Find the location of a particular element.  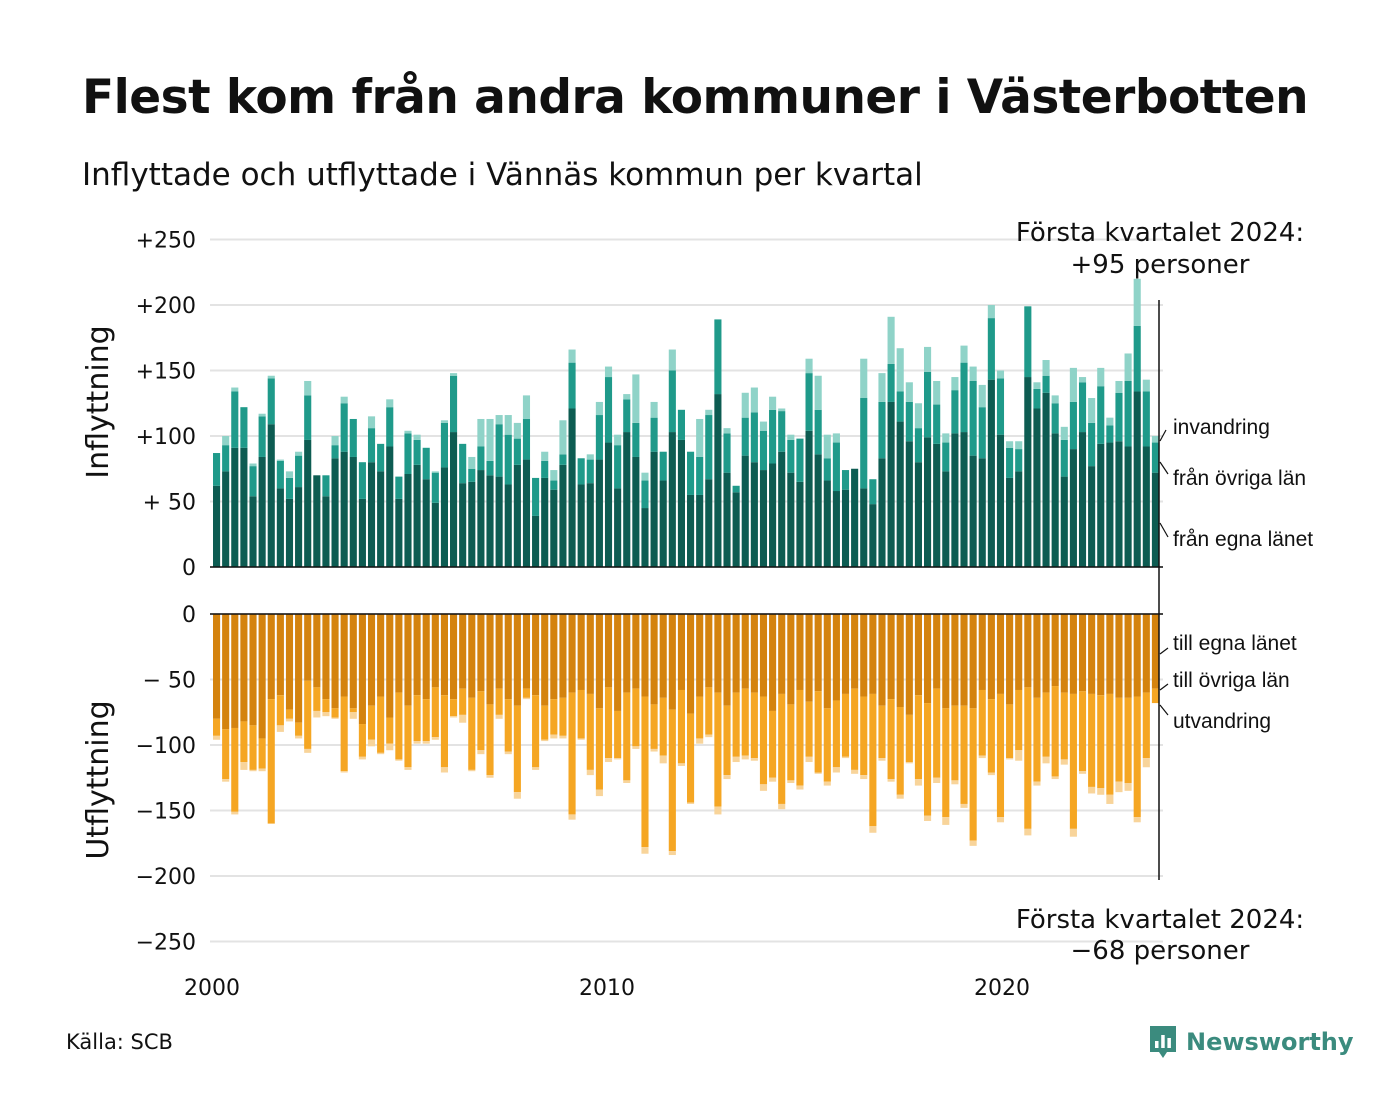

series-label-fran-ovriga-lan: från övriga län is located at coordinates (1239, 478).